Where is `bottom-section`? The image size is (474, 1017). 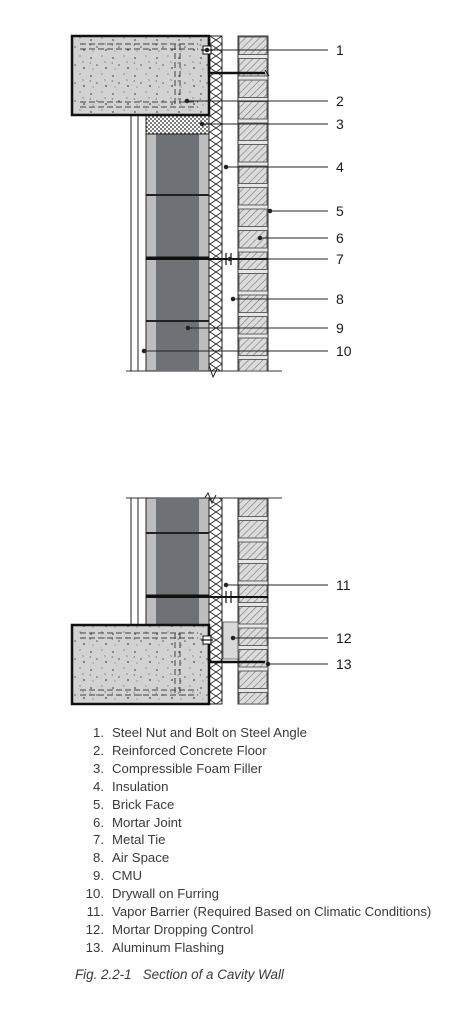 bottom-section is located at coordinates (199, 598).